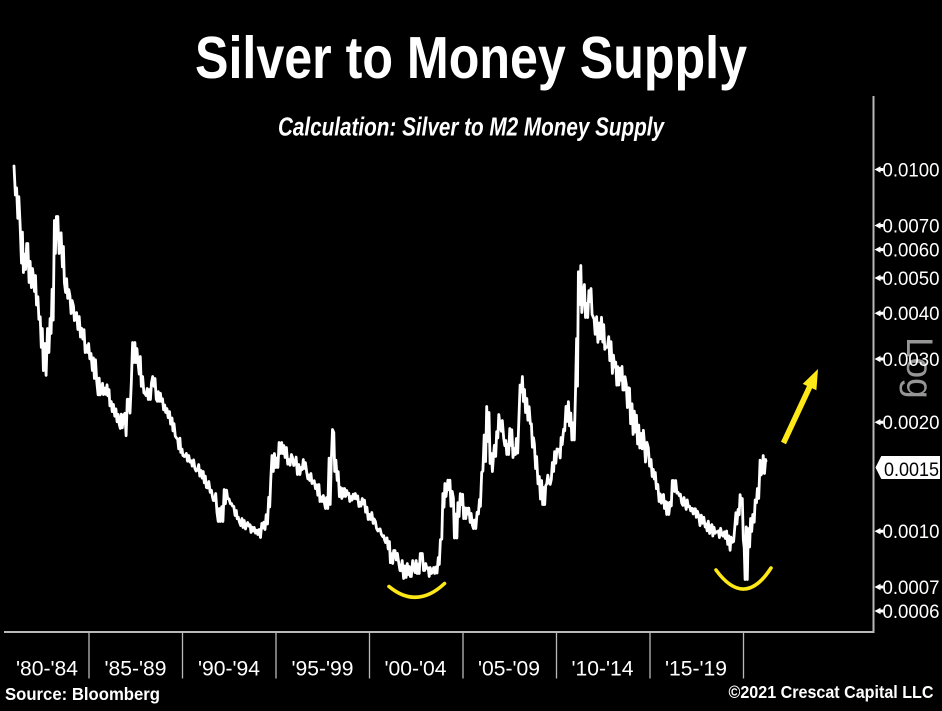 The image size is (942, 711). I want to click on svg-text: 0.0020, so click(911, 423).